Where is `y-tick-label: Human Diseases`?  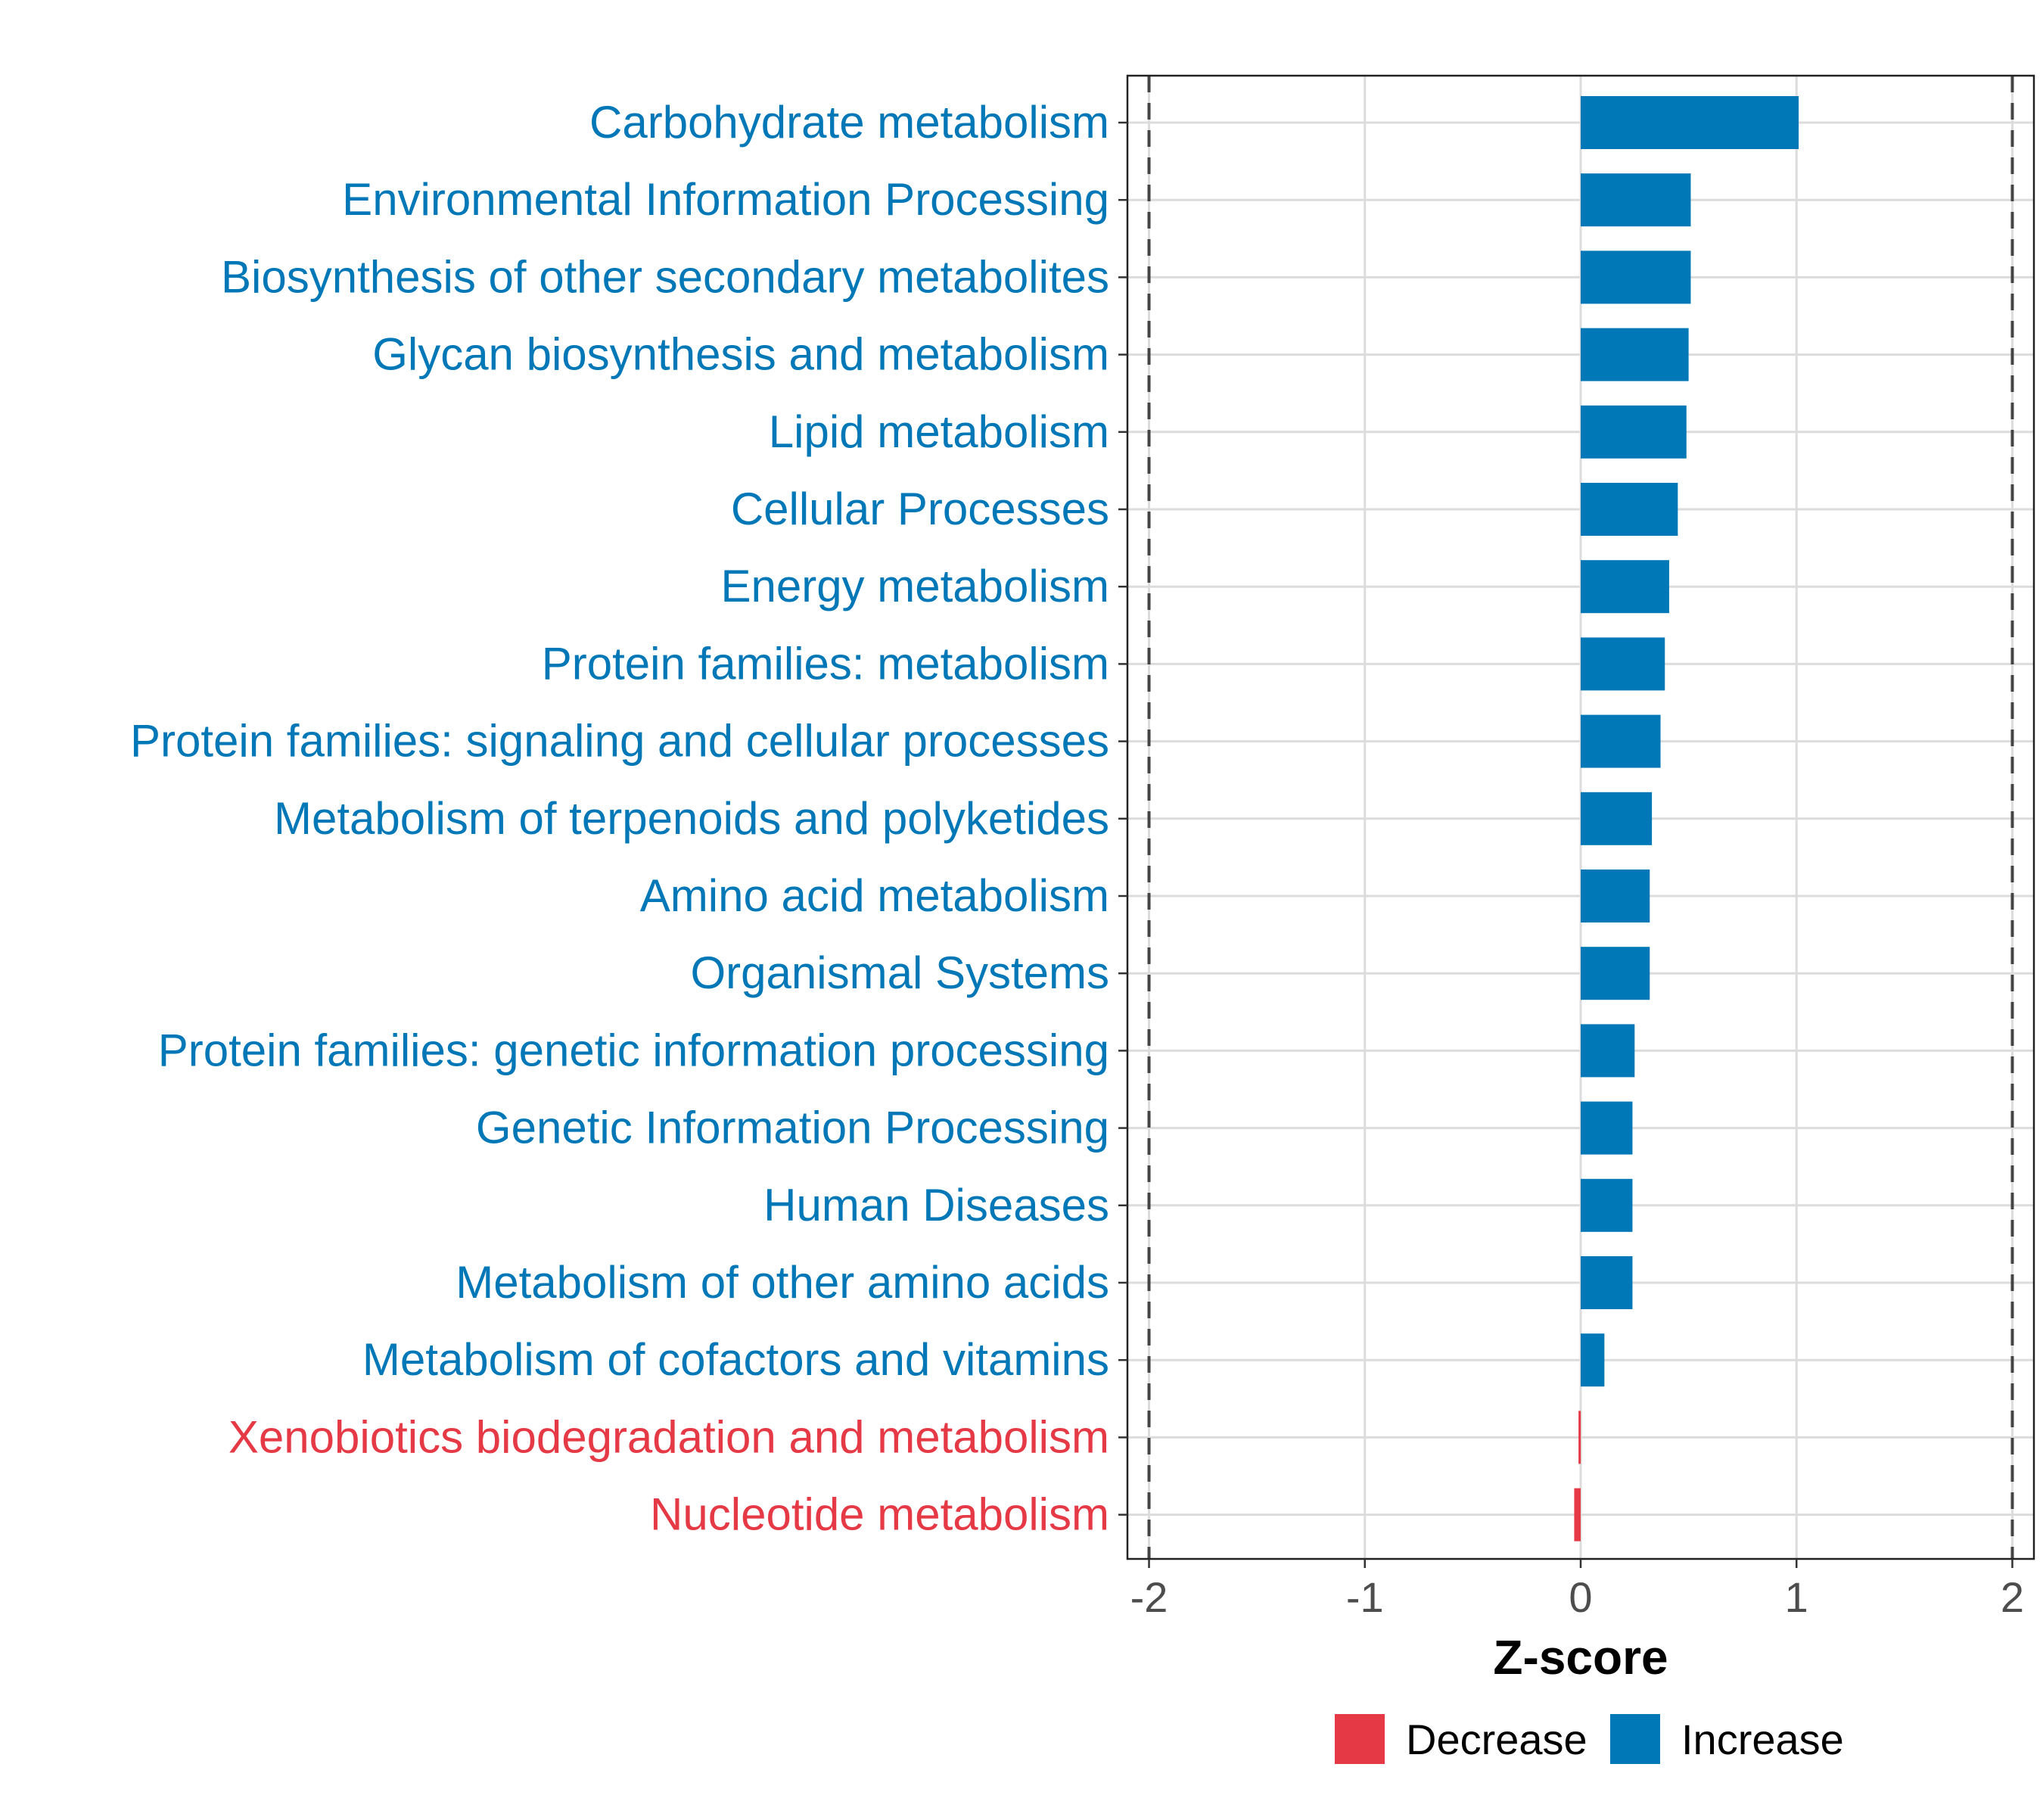 y-tick-label: Human Diseases is located at coordinates (936, 1205).